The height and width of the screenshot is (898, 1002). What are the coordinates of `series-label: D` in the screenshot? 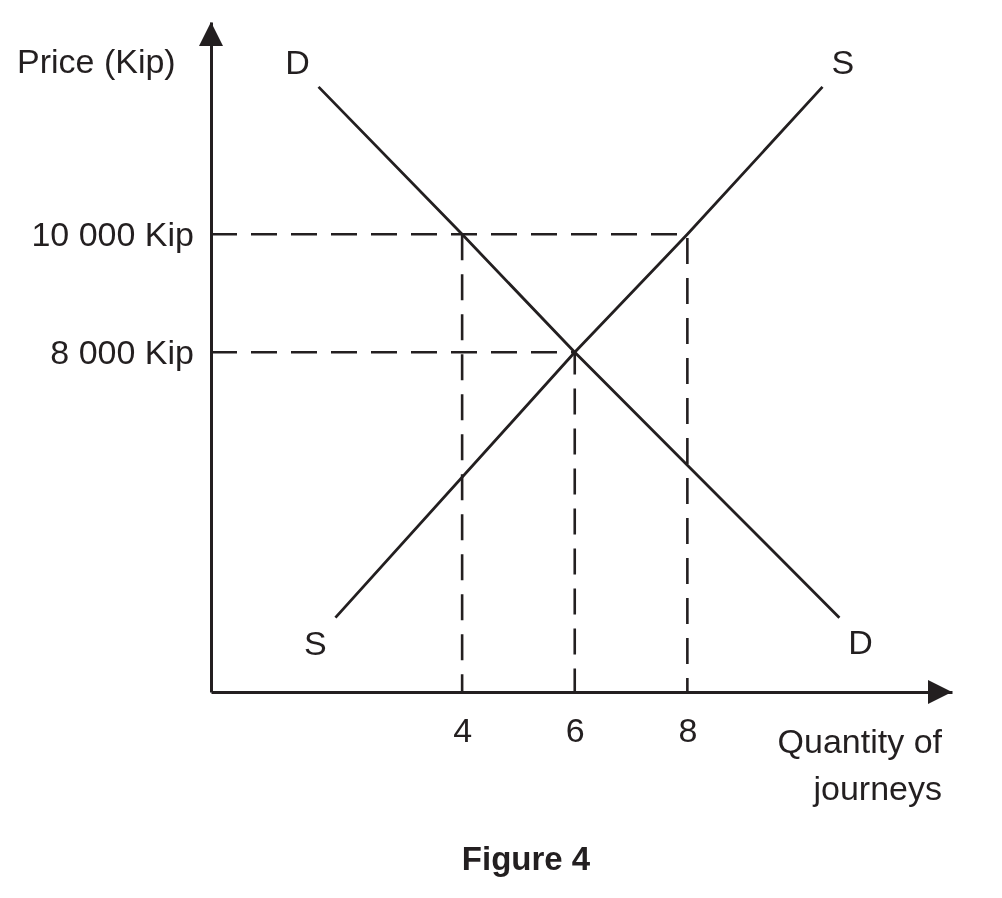 It's located at (860, 641).